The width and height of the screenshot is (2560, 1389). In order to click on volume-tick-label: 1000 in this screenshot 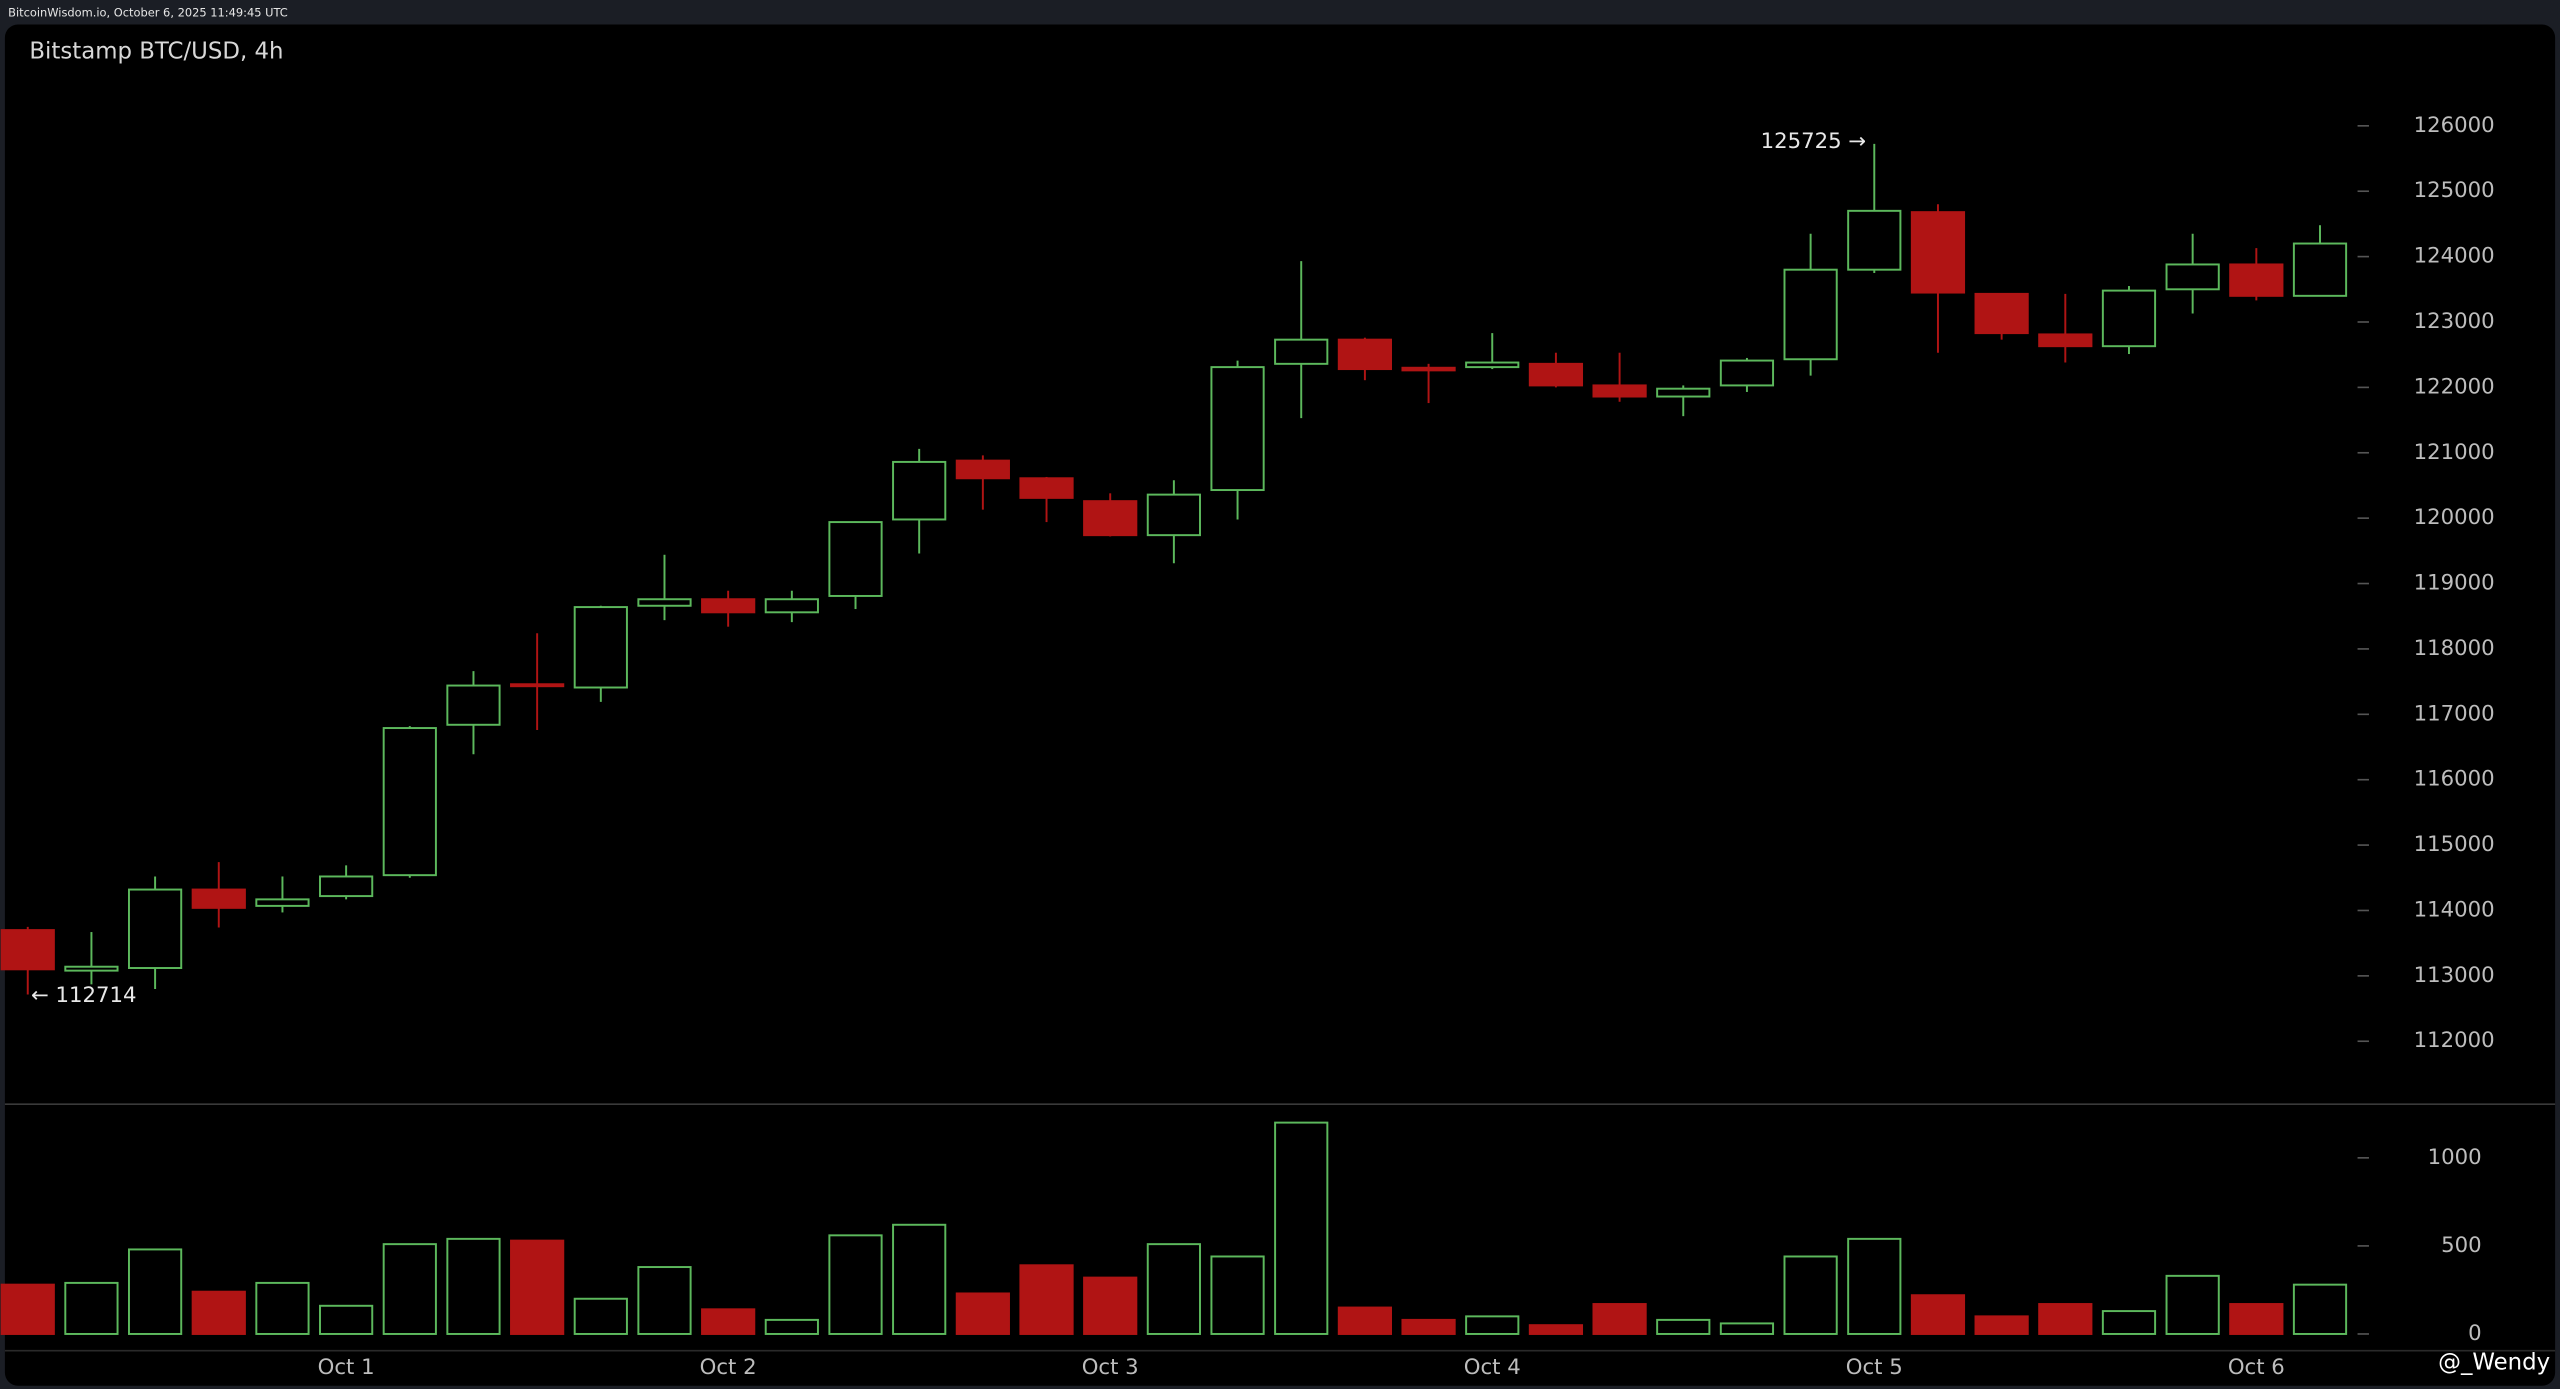, I will do `click(2455, 1157)`.